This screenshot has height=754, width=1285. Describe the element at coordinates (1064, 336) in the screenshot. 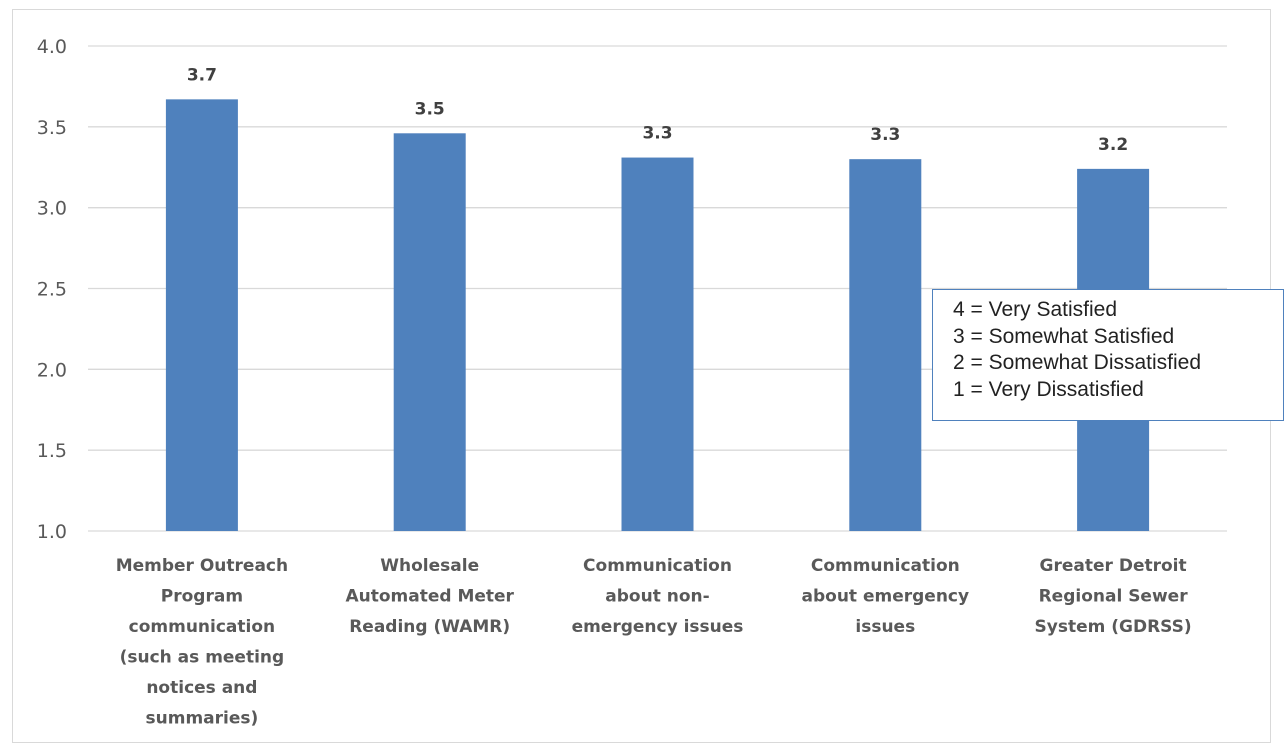

I see `scale-line-3: 3 = Somewhat Satisfied` at that location.